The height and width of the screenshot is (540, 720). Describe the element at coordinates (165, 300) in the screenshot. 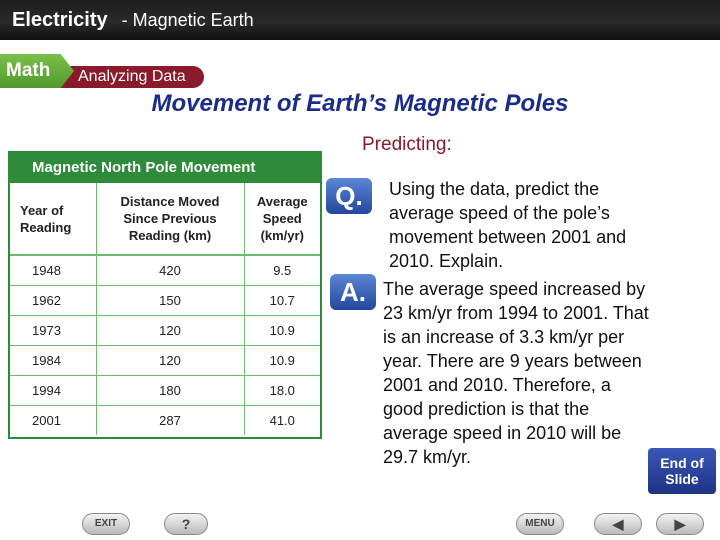

I see `table-row: 1962 150 10.7` at that location.